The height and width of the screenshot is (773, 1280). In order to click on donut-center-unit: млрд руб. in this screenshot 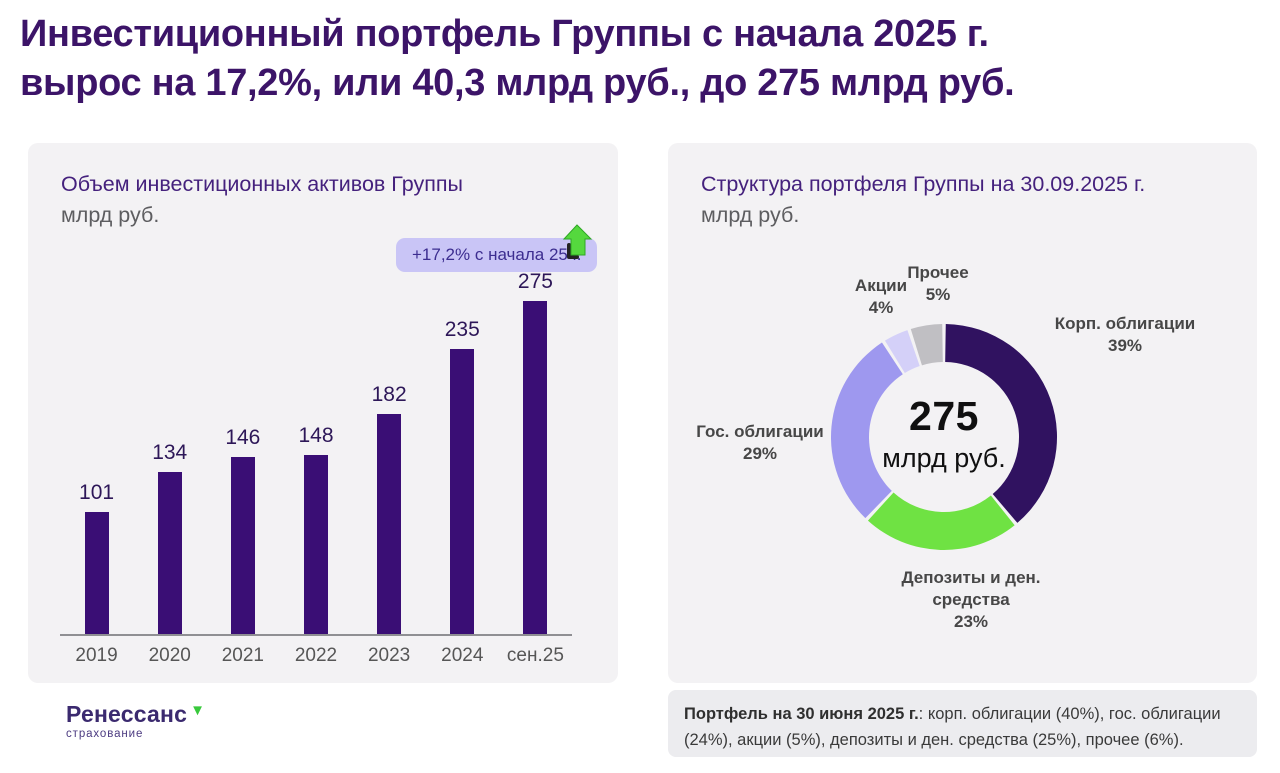, I will do `click(944, 458)`.